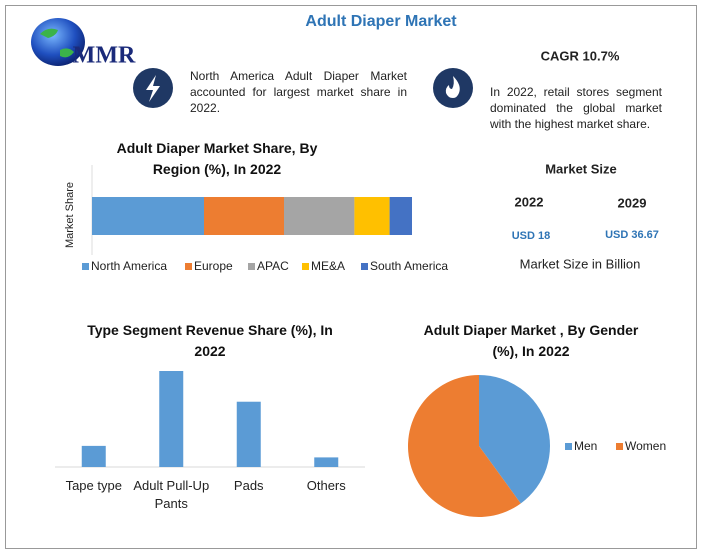  Describe the element at coordinates (213, 266) in the screenshot. I see `legend-label: Europe` at that location.